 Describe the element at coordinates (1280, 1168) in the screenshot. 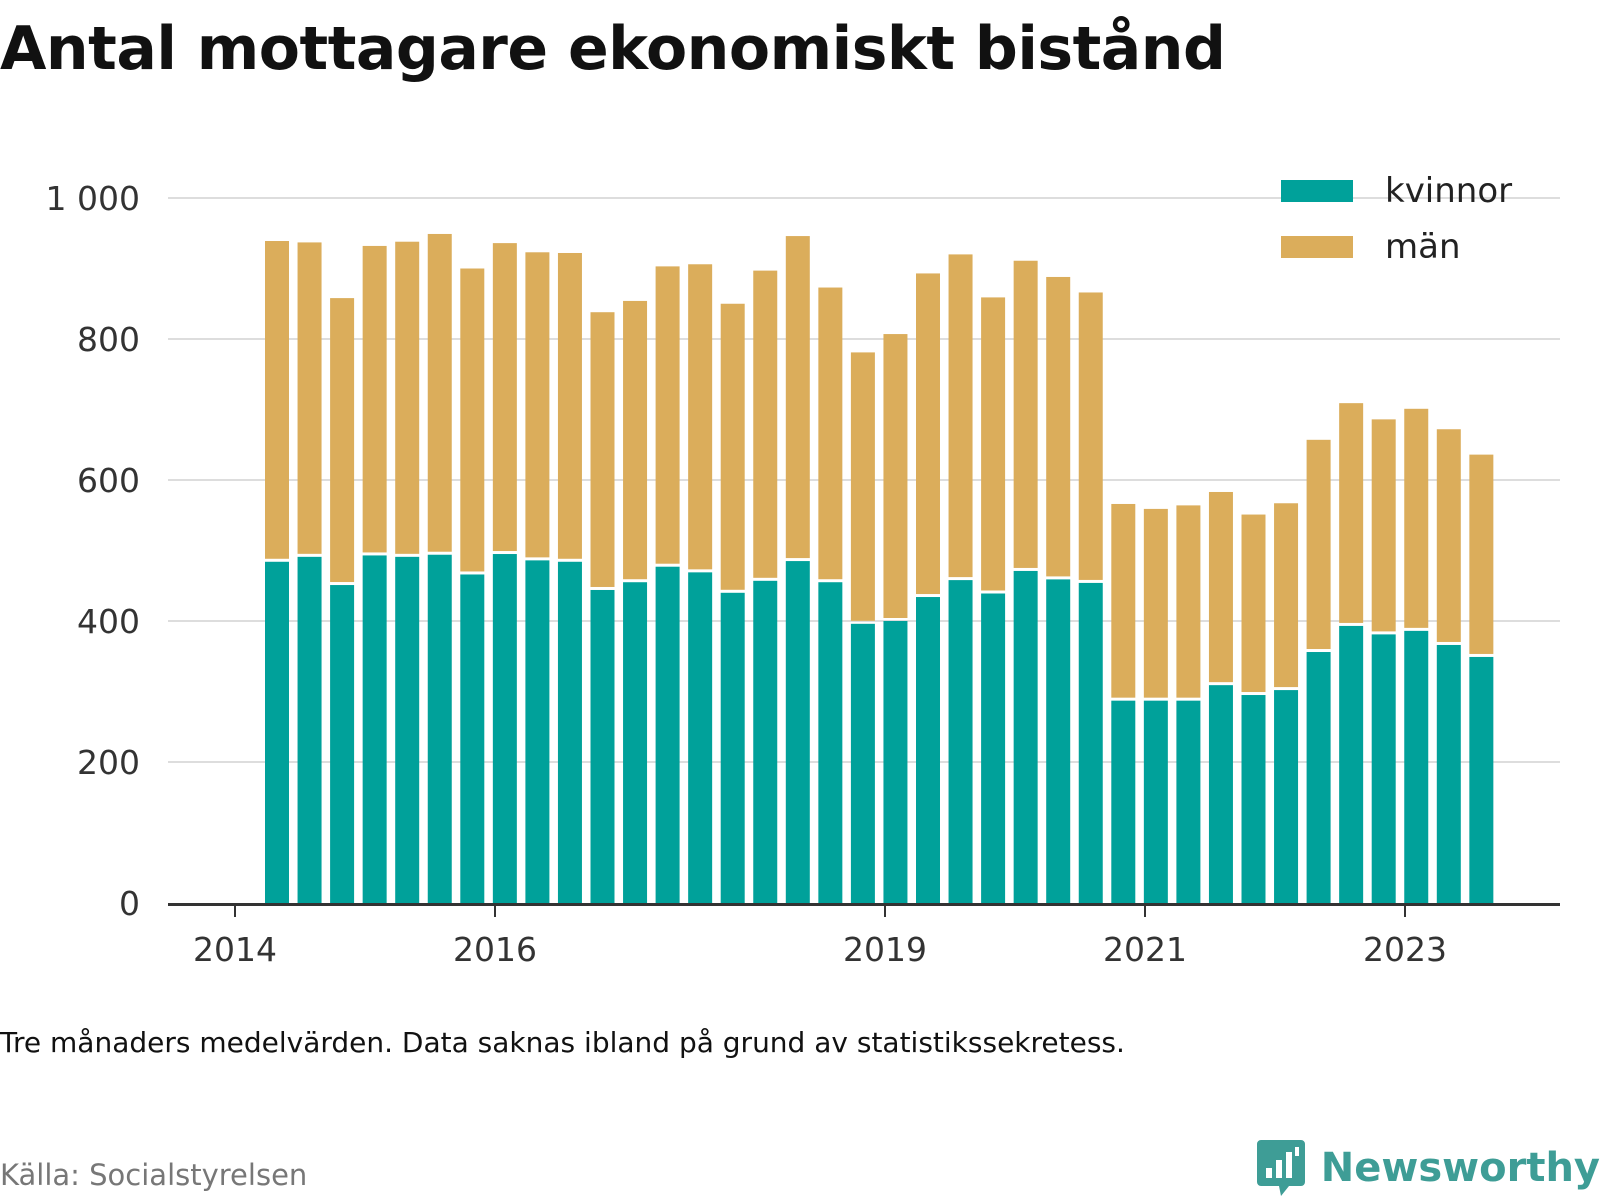

I see `chart-bubble-icon` at that location.